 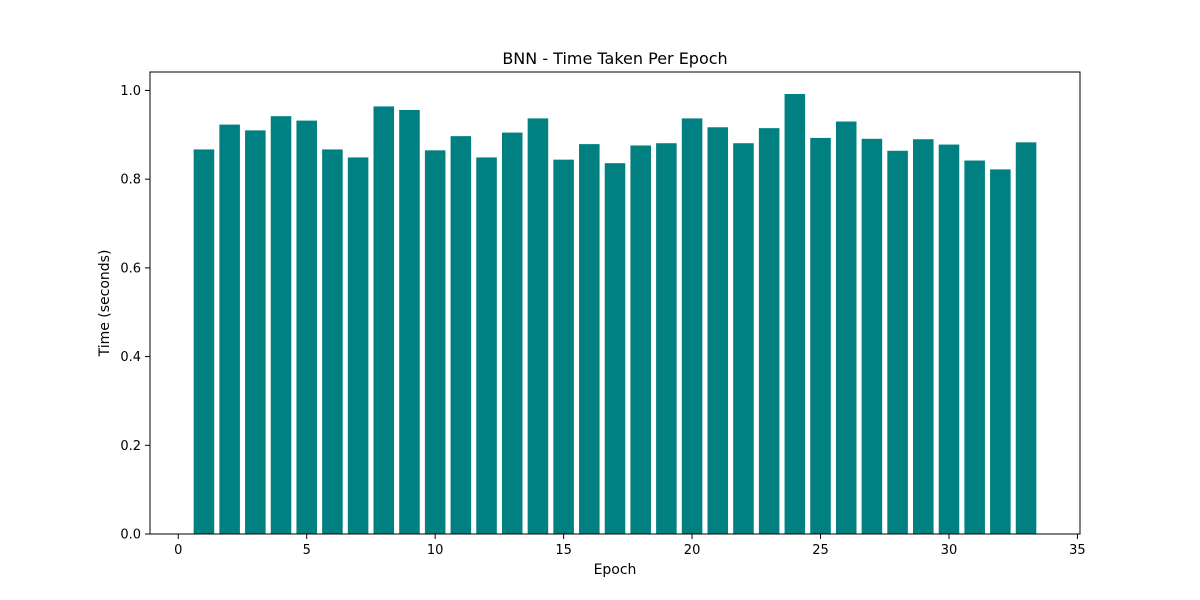 What do you see at coordinates (563, 550) in the screenshot?
I see `x-tick-label: 15` at bounding box center [563, 550].